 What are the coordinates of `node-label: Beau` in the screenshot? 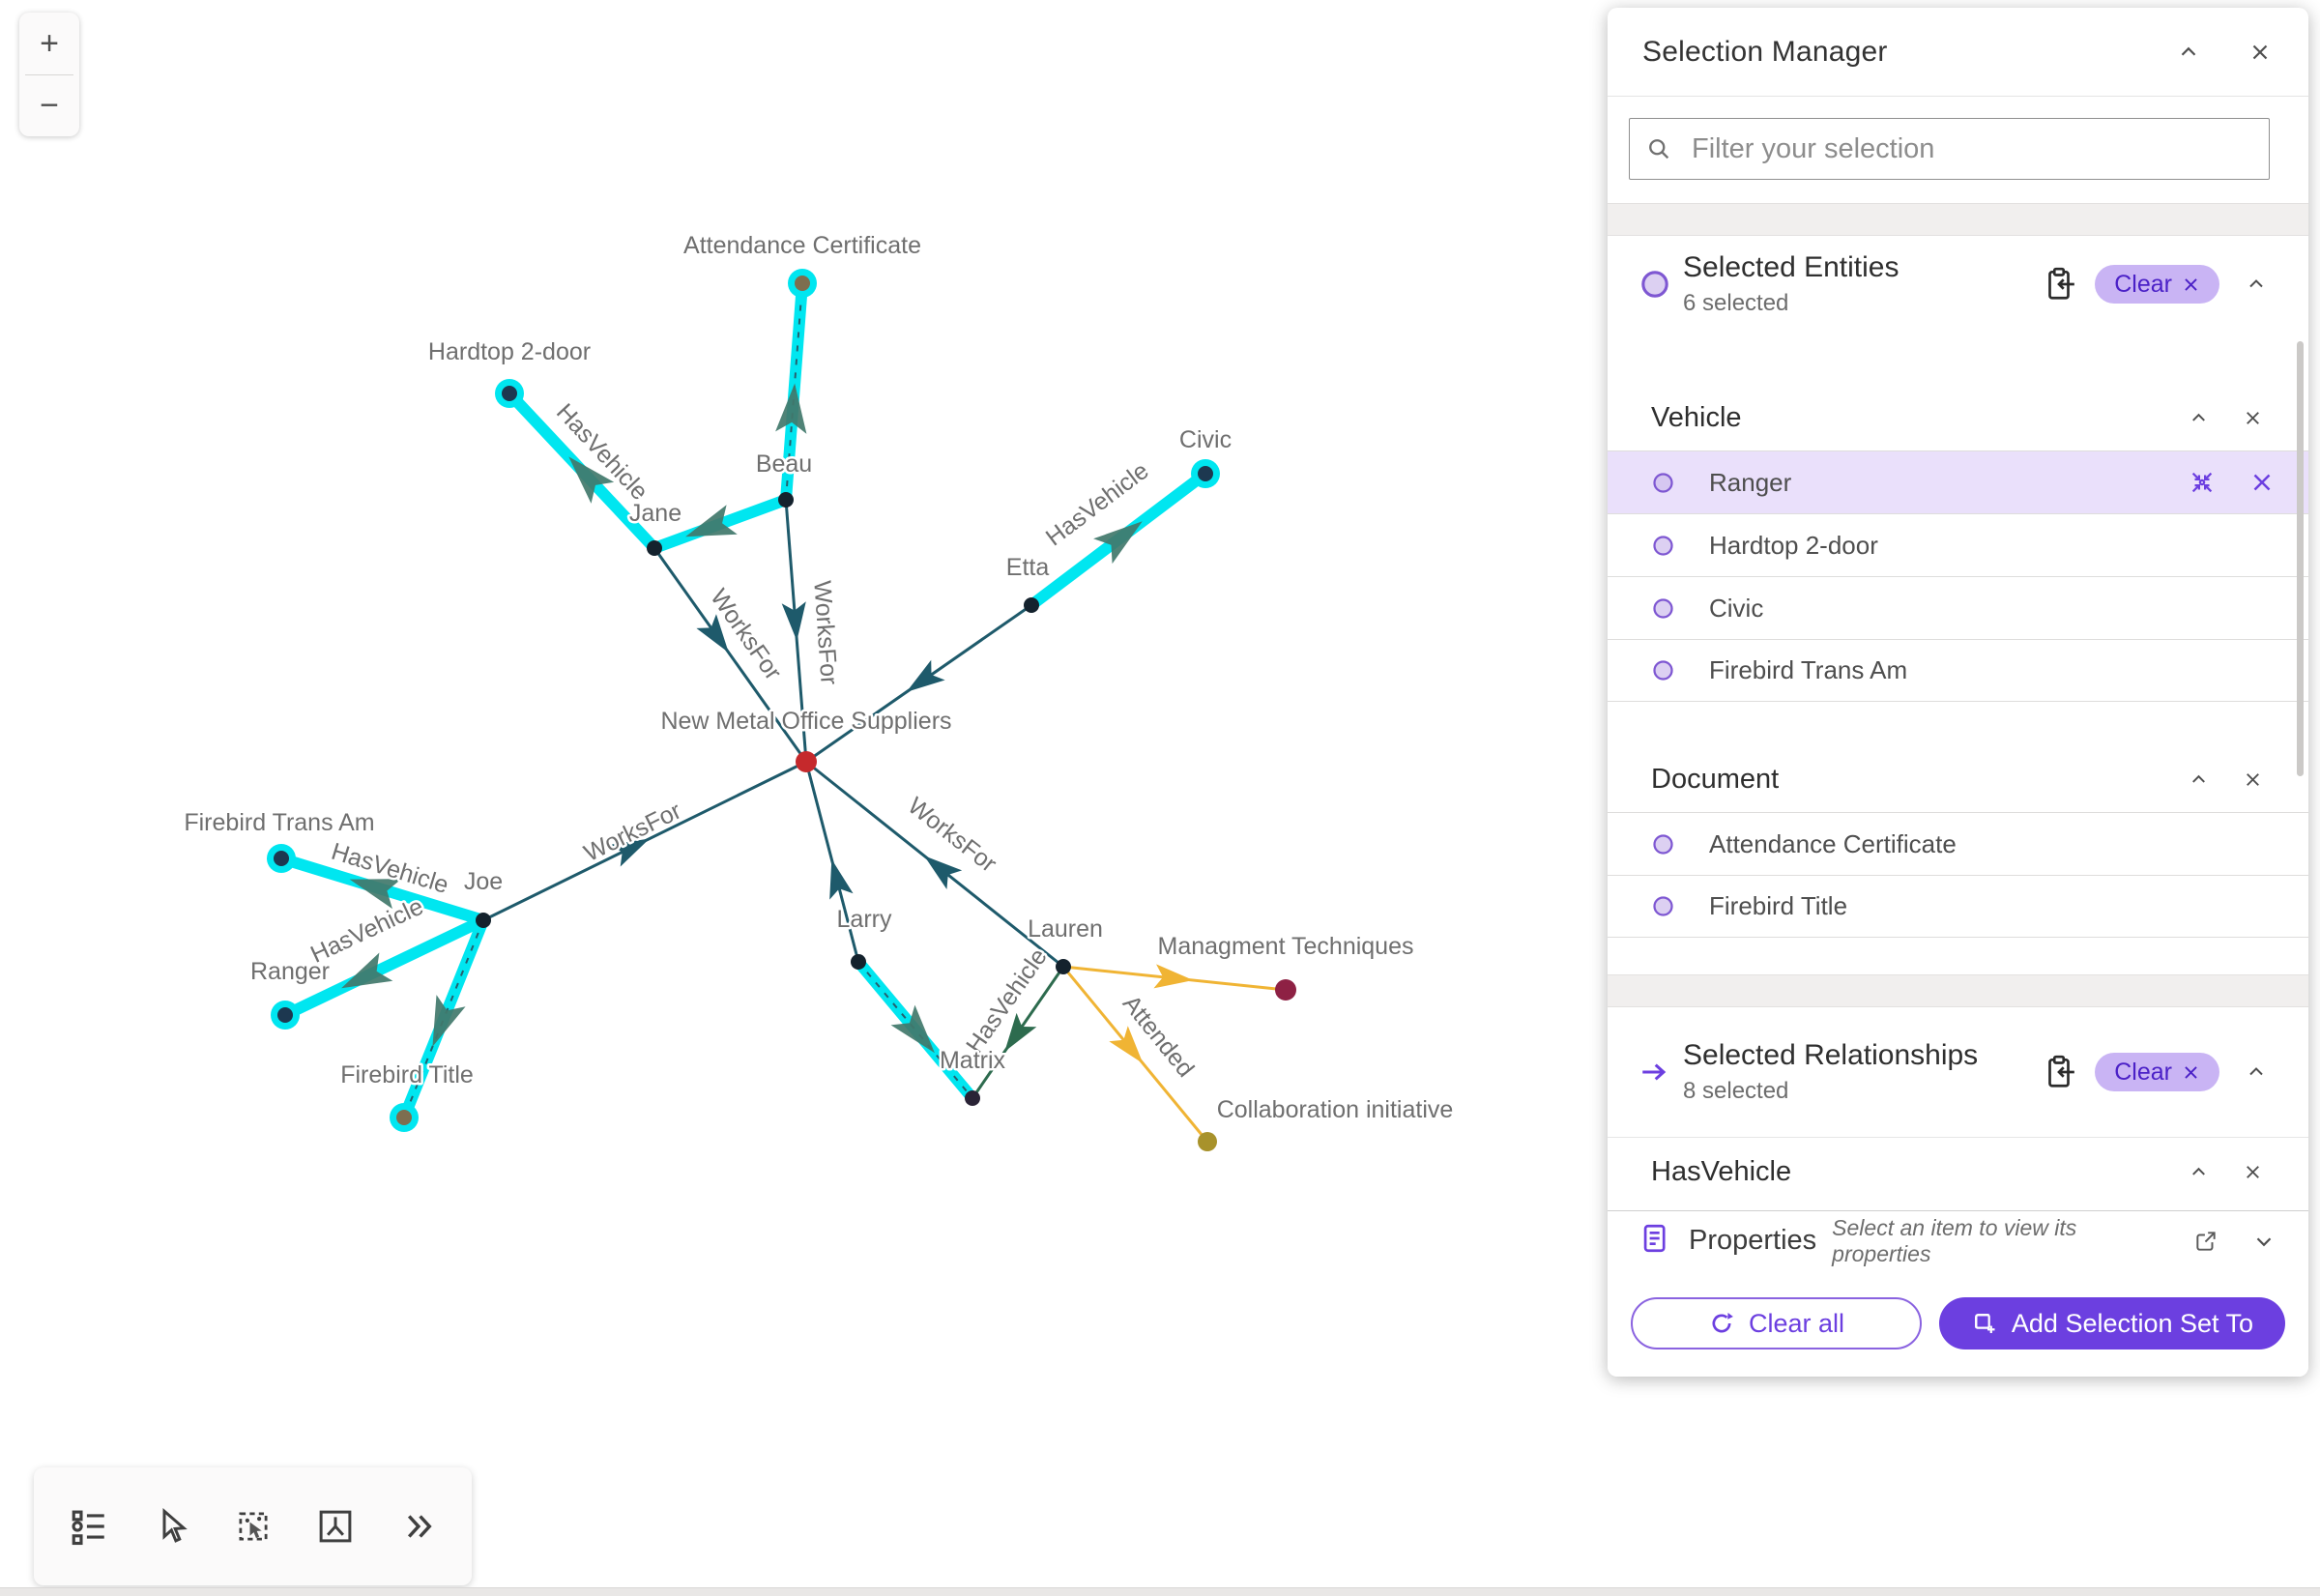 It's located at (784, 464).